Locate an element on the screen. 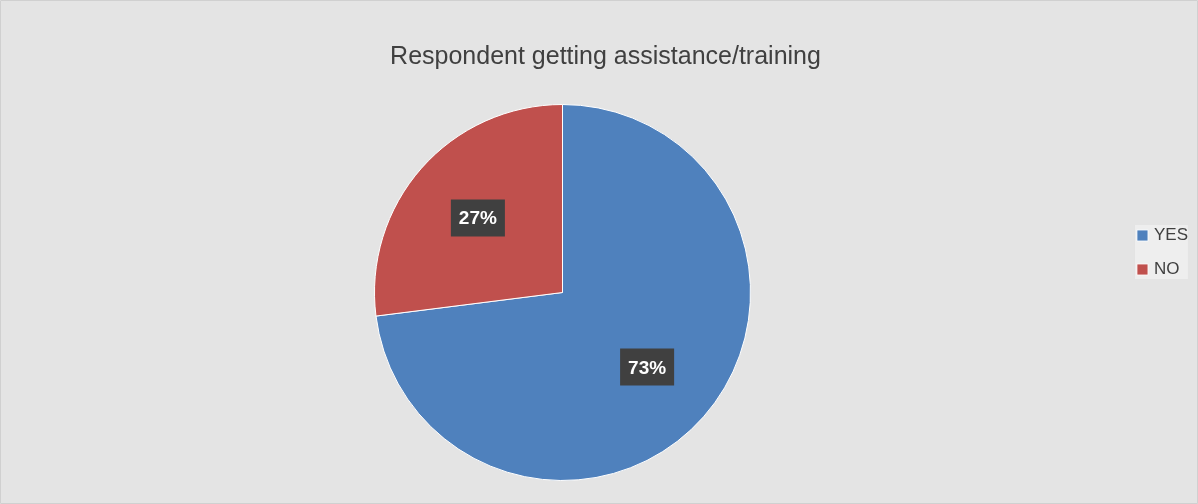  chart-title: Respondent getting assistance/training is located at coordinates (605, 54).